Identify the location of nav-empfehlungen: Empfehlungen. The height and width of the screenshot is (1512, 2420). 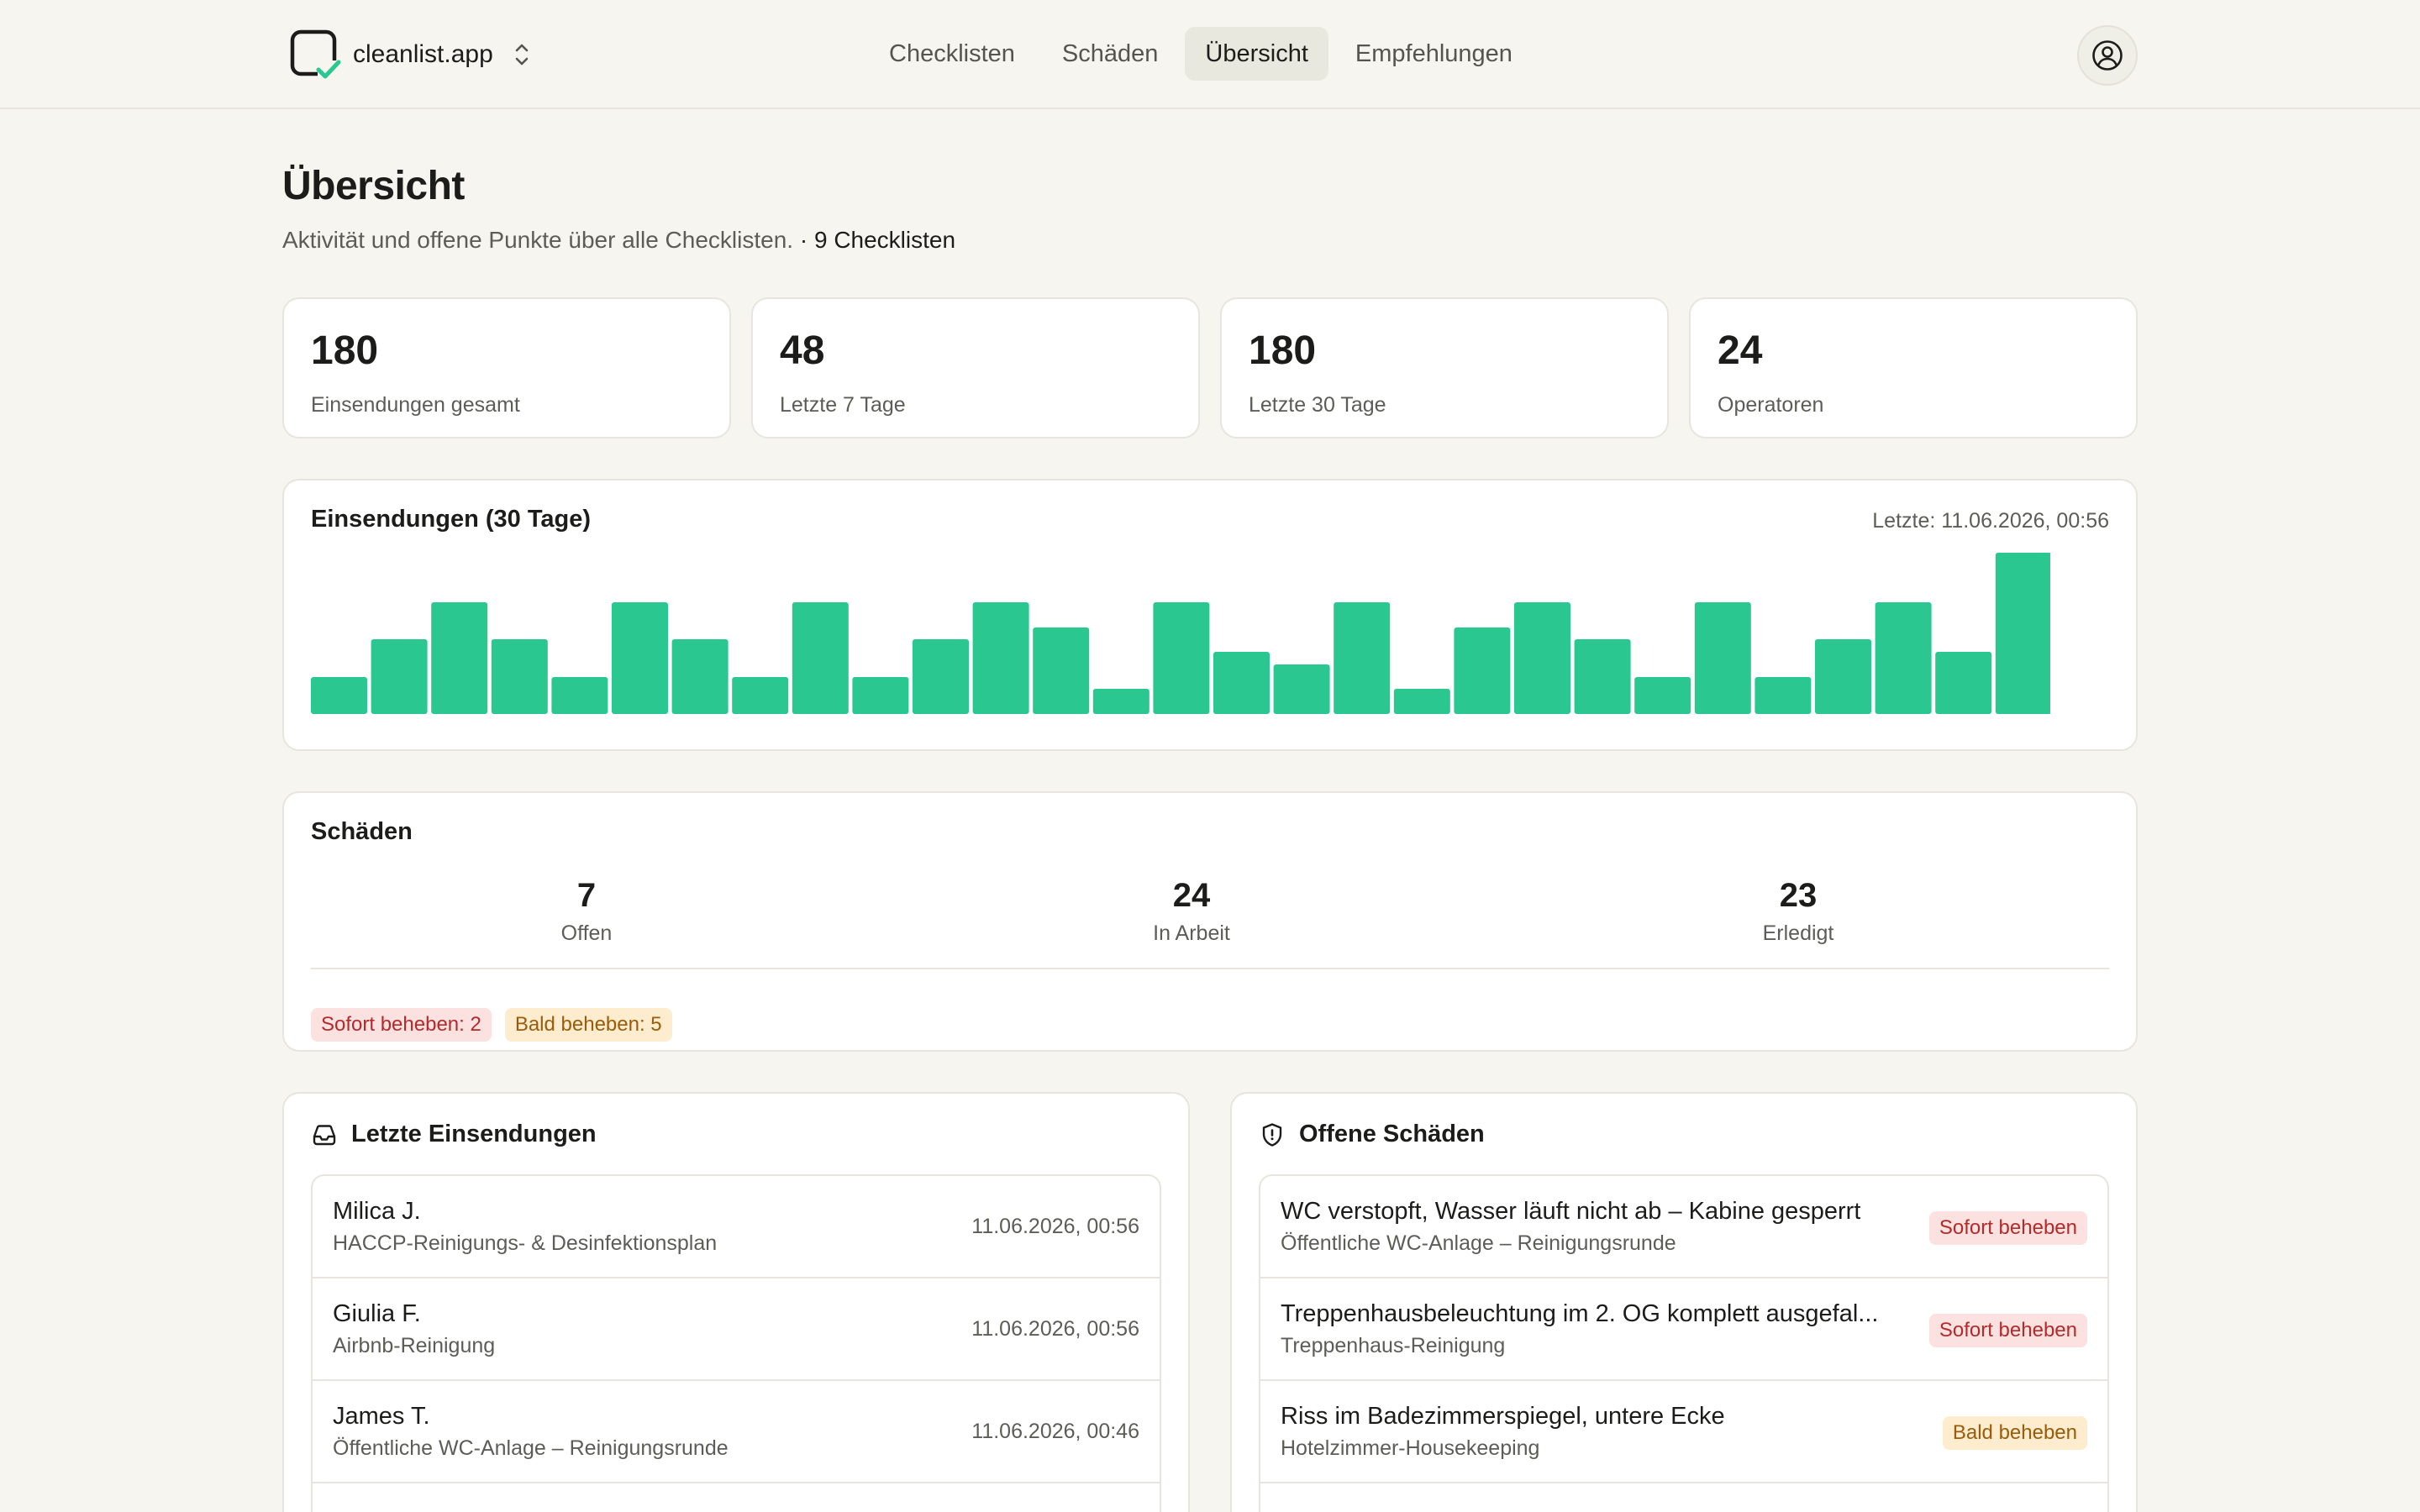
(1434, 53).